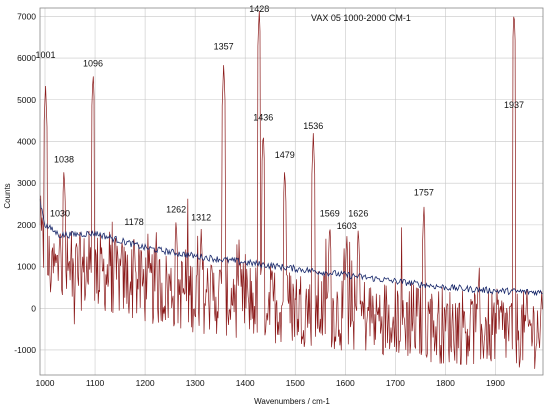 The width and height of the screenshot is (550, 417). What do you see at coordinates (64, 159) in the screenshot?
I see `peak-label: 1038` at bounding box center [64, 159].